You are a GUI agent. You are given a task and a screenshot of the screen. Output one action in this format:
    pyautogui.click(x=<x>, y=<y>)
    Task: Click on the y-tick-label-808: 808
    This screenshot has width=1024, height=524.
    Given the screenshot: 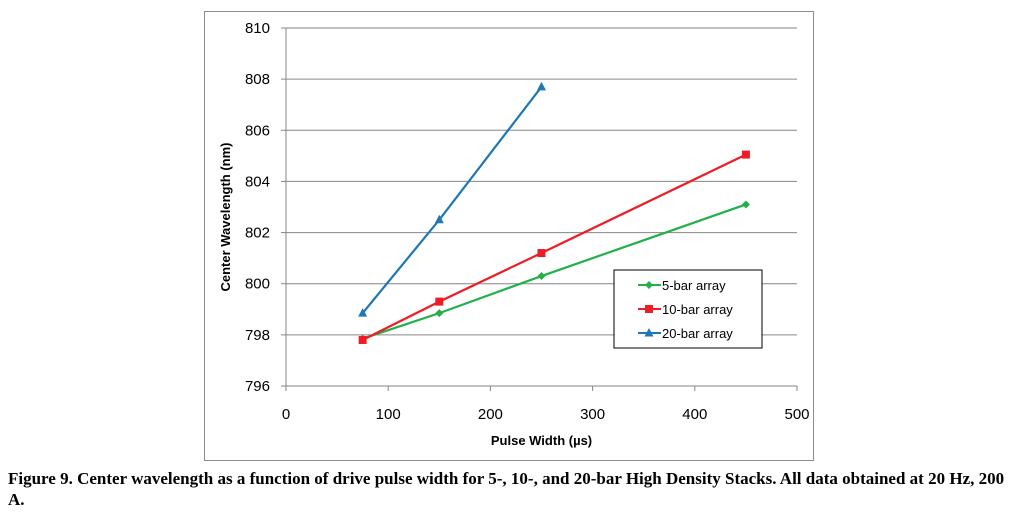 What is the action you would take?
    pyautogui.click(x=257, y=79)
    